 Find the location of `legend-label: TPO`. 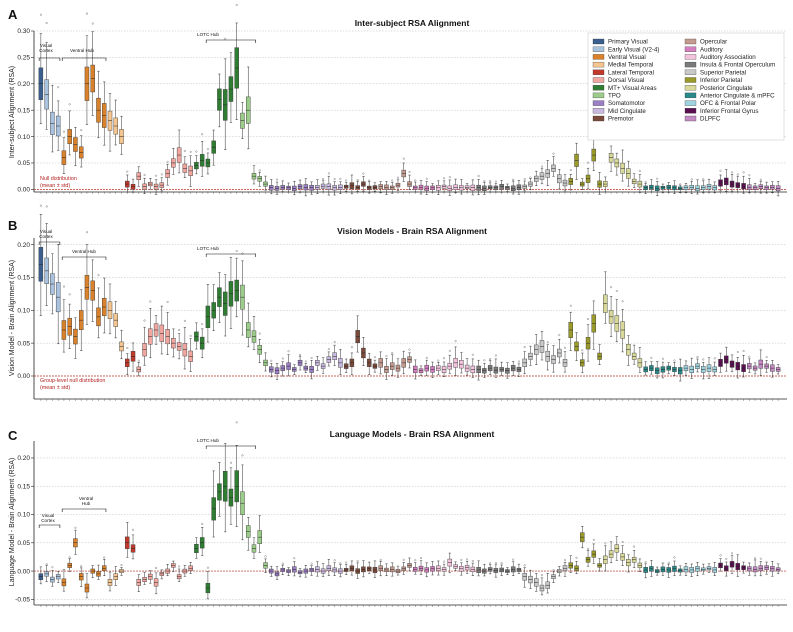

legend-label: TPO is located at coordinates (614, 96).